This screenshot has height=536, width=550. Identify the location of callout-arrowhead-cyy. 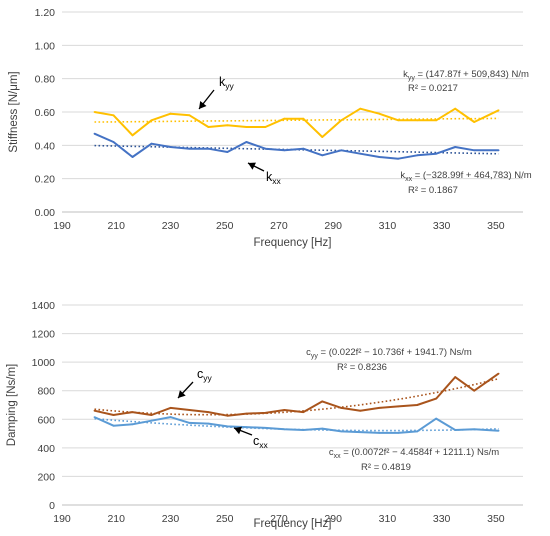
(182, 394).